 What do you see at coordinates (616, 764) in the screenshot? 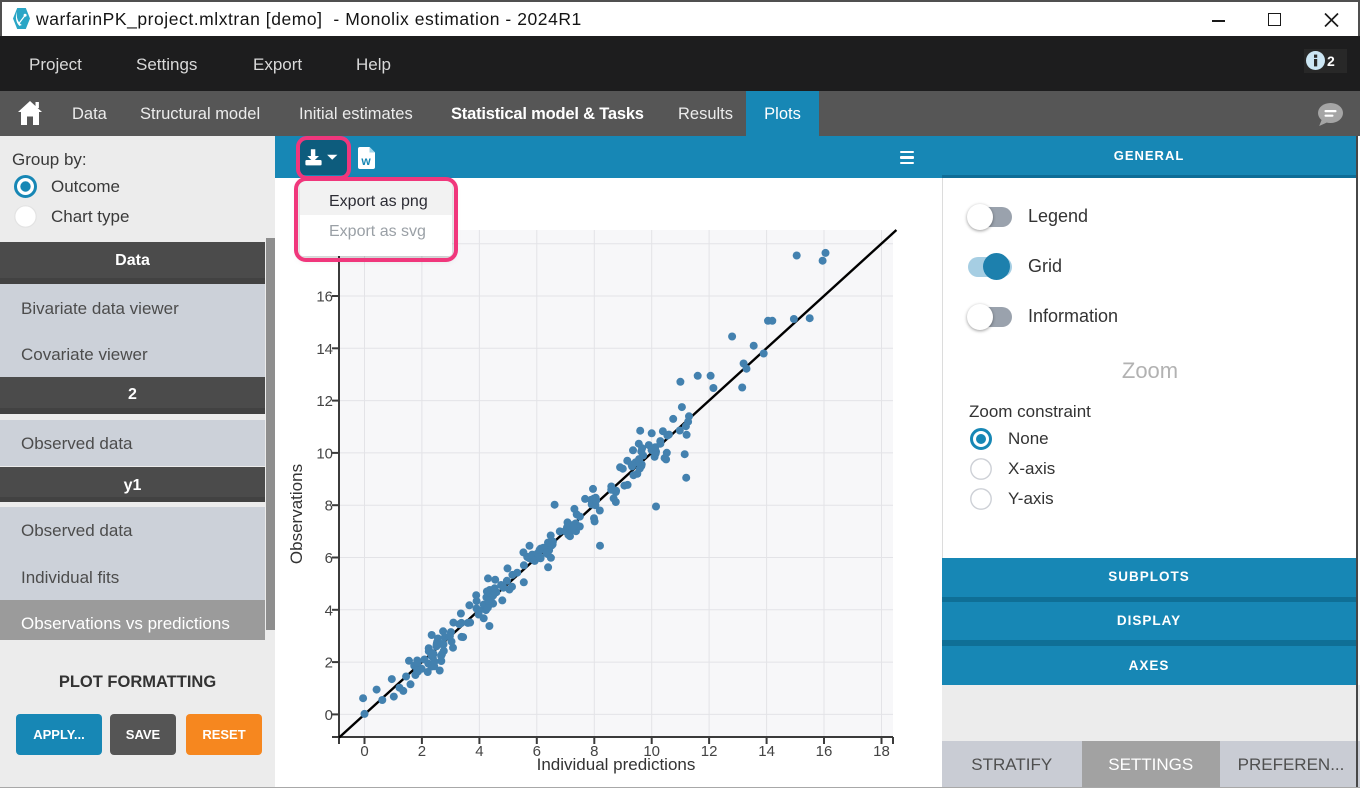
I see `svg-text: Individual predictions` at bounding box center [616, 764].